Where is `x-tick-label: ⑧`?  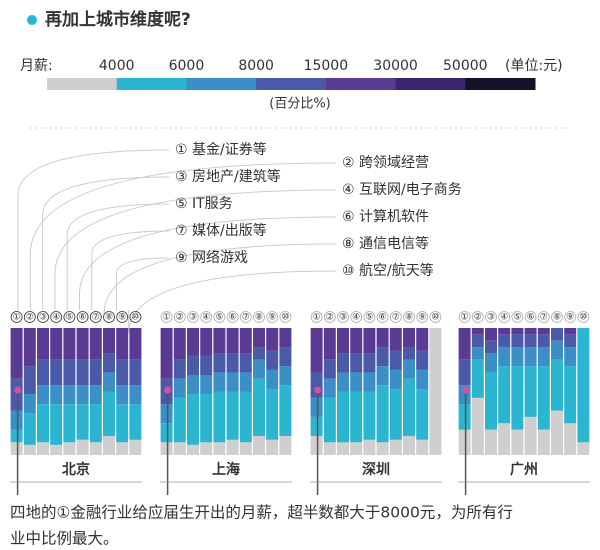 x-tick-label: ⑧ is located at coordinates (557, 318).